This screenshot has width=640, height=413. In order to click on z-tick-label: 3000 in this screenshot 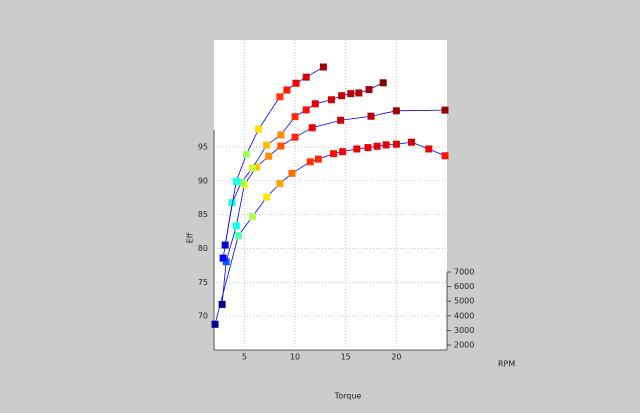, I will do `click(464, 330)`.